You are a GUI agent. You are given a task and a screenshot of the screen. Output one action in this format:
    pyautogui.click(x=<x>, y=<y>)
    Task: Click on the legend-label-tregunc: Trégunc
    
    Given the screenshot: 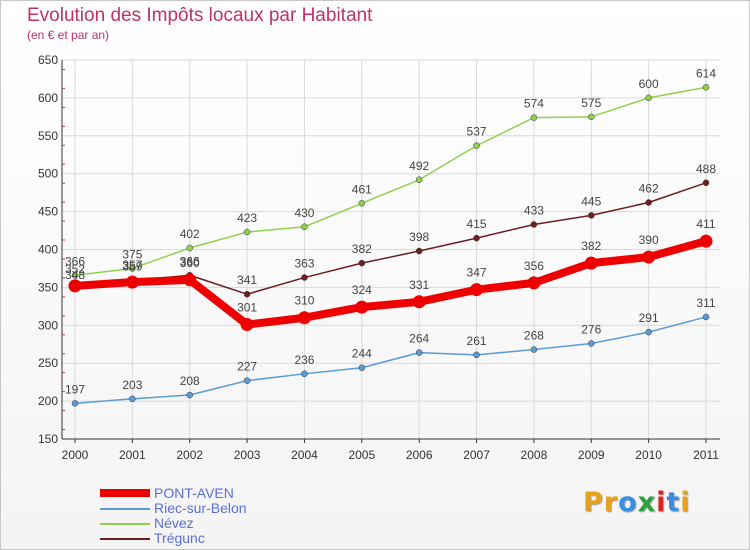 What is the action you would take?
    pyautogui.click(x=179, y=538)
    